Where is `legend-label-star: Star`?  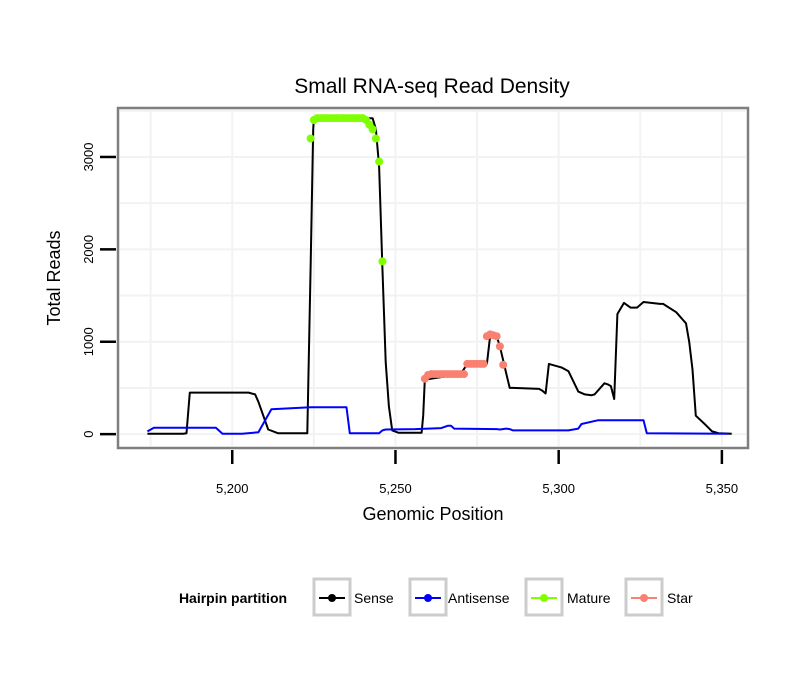
legend-label-star: Star is located at coordinates (680, 598).